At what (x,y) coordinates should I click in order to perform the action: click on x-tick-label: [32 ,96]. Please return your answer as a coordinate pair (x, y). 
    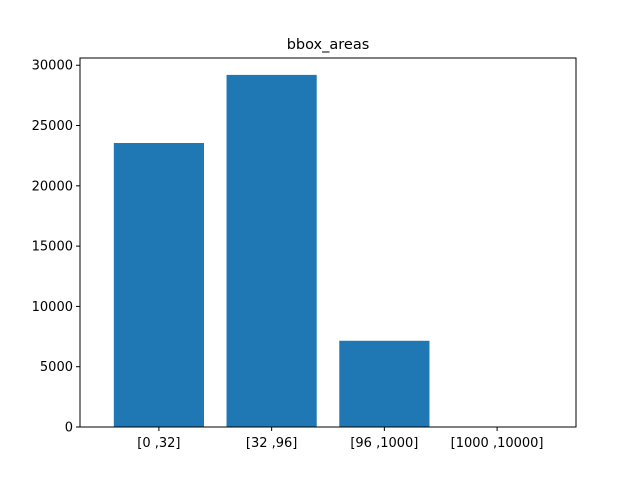
    Looking at the image, I should click on (272, 443).